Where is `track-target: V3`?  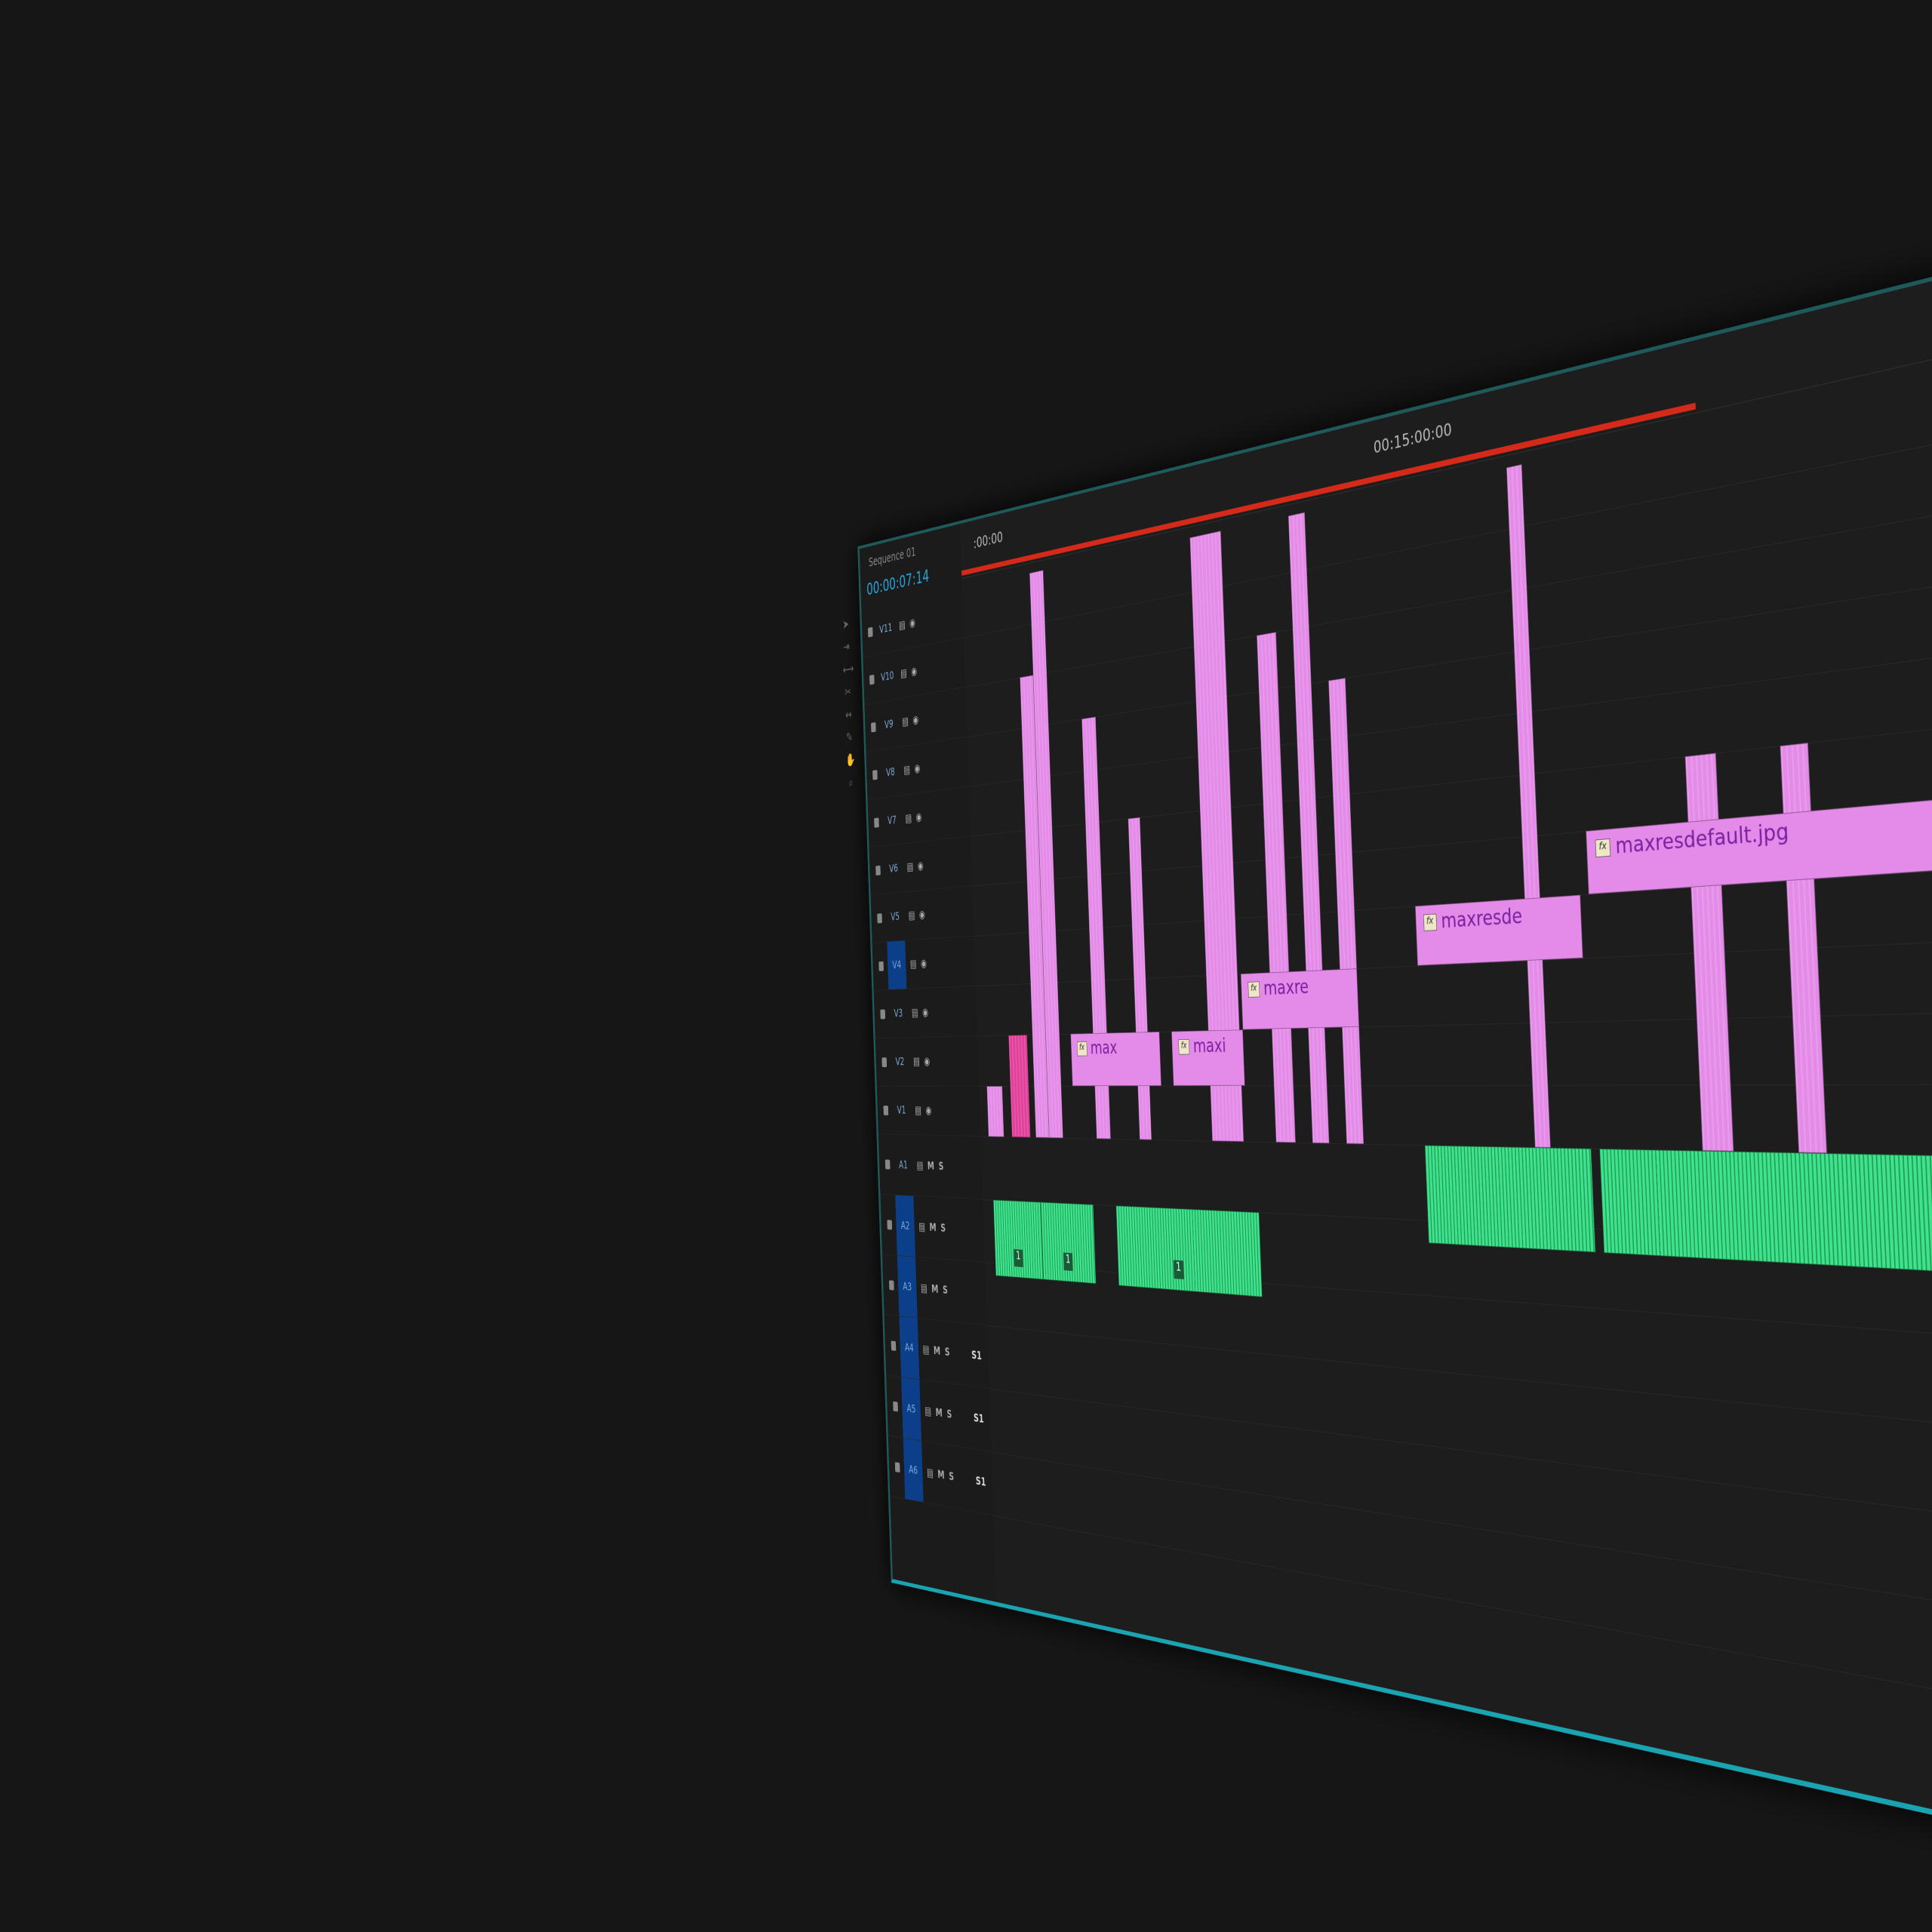 track-target: V3 is located at coordinates (898, 1013).